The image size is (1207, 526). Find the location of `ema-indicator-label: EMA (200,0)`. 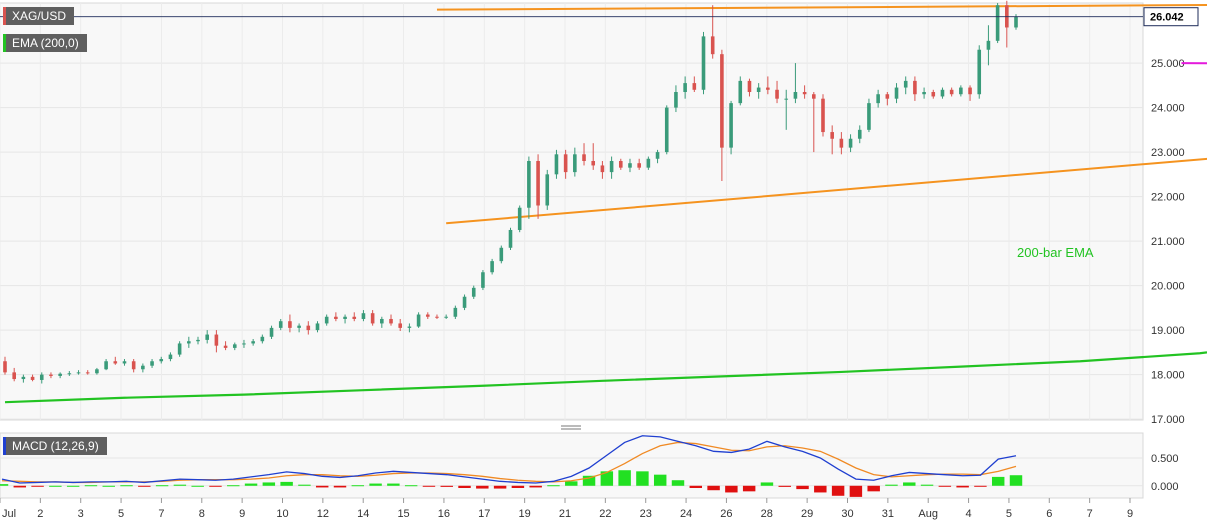

ema-indicator-label: EMA (200,0) is located at coordinates (46, 43).